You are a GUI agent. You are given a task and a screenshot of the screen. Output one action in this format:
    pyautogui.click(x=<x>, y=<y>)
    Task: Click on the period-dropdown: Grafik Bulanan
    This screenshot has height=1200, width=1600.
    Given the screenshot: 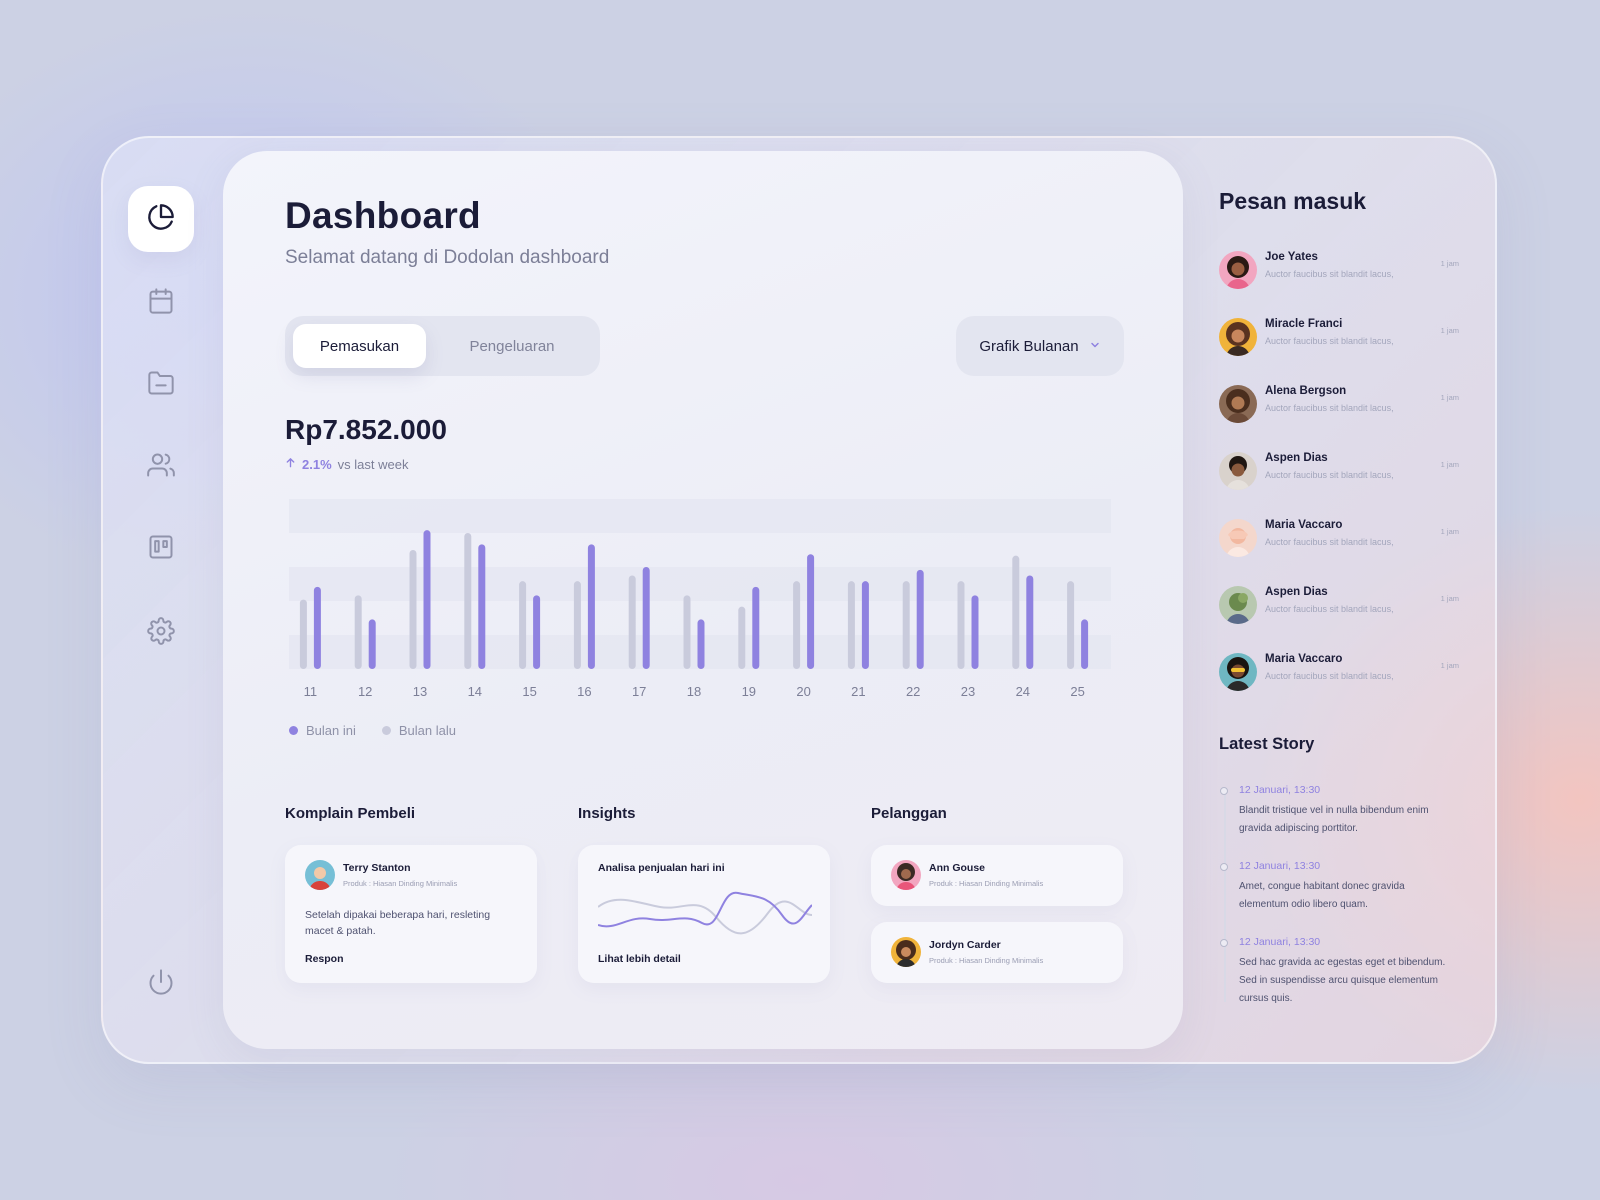 What is the action you would take?
    pyautogui.click(x=1040, y=346)
    